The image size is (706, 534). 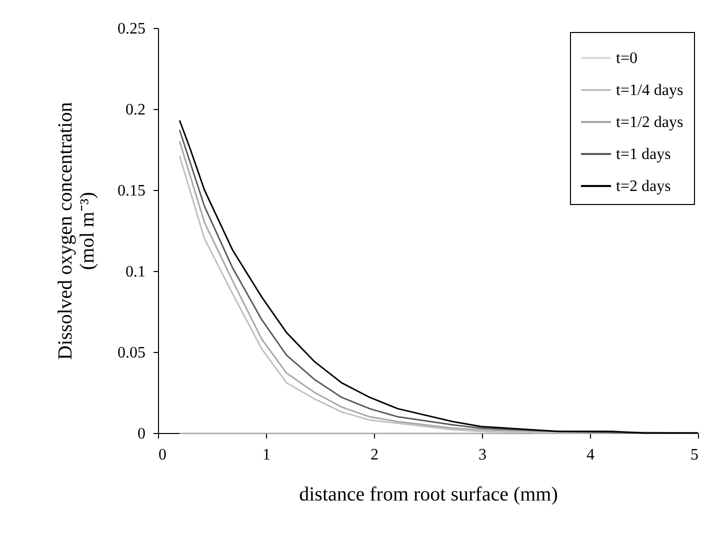 What do you see at coordinates (643, 186) in the screenshot?
I see `legend-label: t=2 days` at bounding box center [643, 186].